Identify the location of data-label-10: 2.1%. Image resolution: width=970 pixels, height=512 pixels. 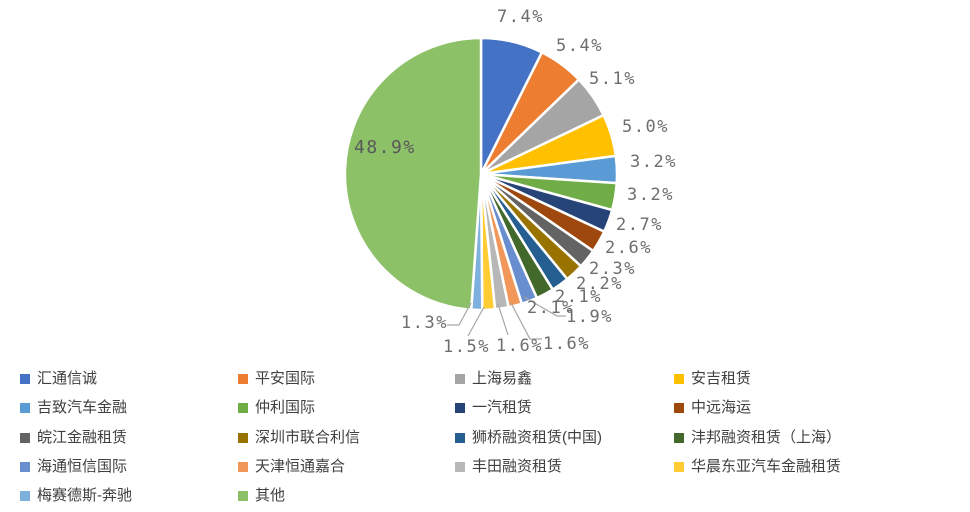
(578, 297).